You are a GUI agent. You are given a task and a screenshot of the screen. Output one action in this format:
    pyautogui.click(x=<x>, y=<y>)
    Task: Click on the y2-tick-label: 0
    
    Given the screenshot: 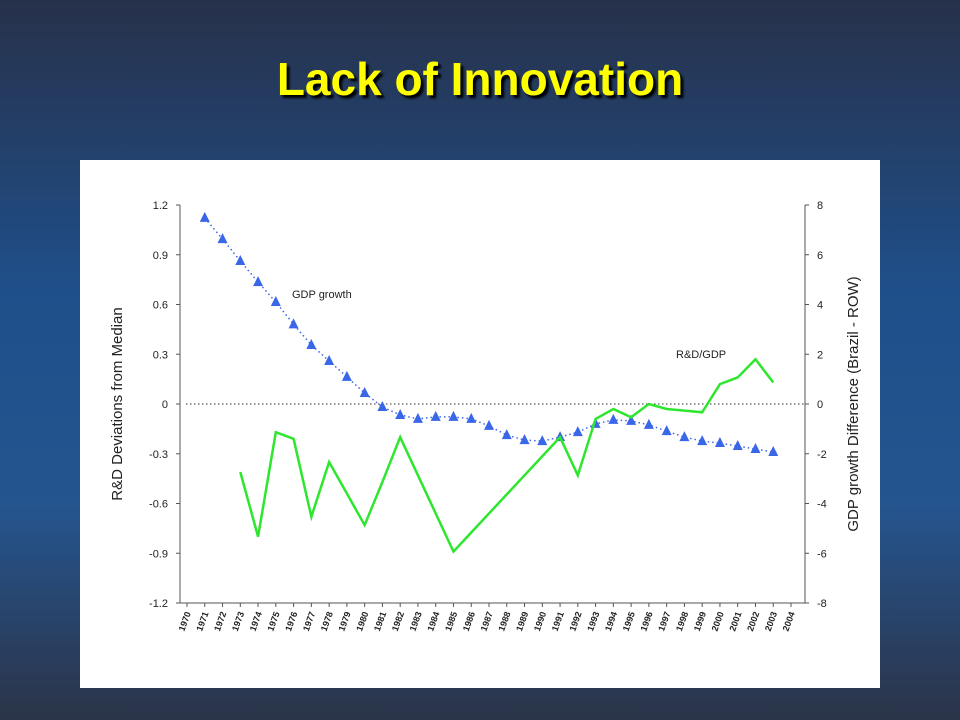 What is the action you would take?
    pyautogui.click(x=820, y=405)
    